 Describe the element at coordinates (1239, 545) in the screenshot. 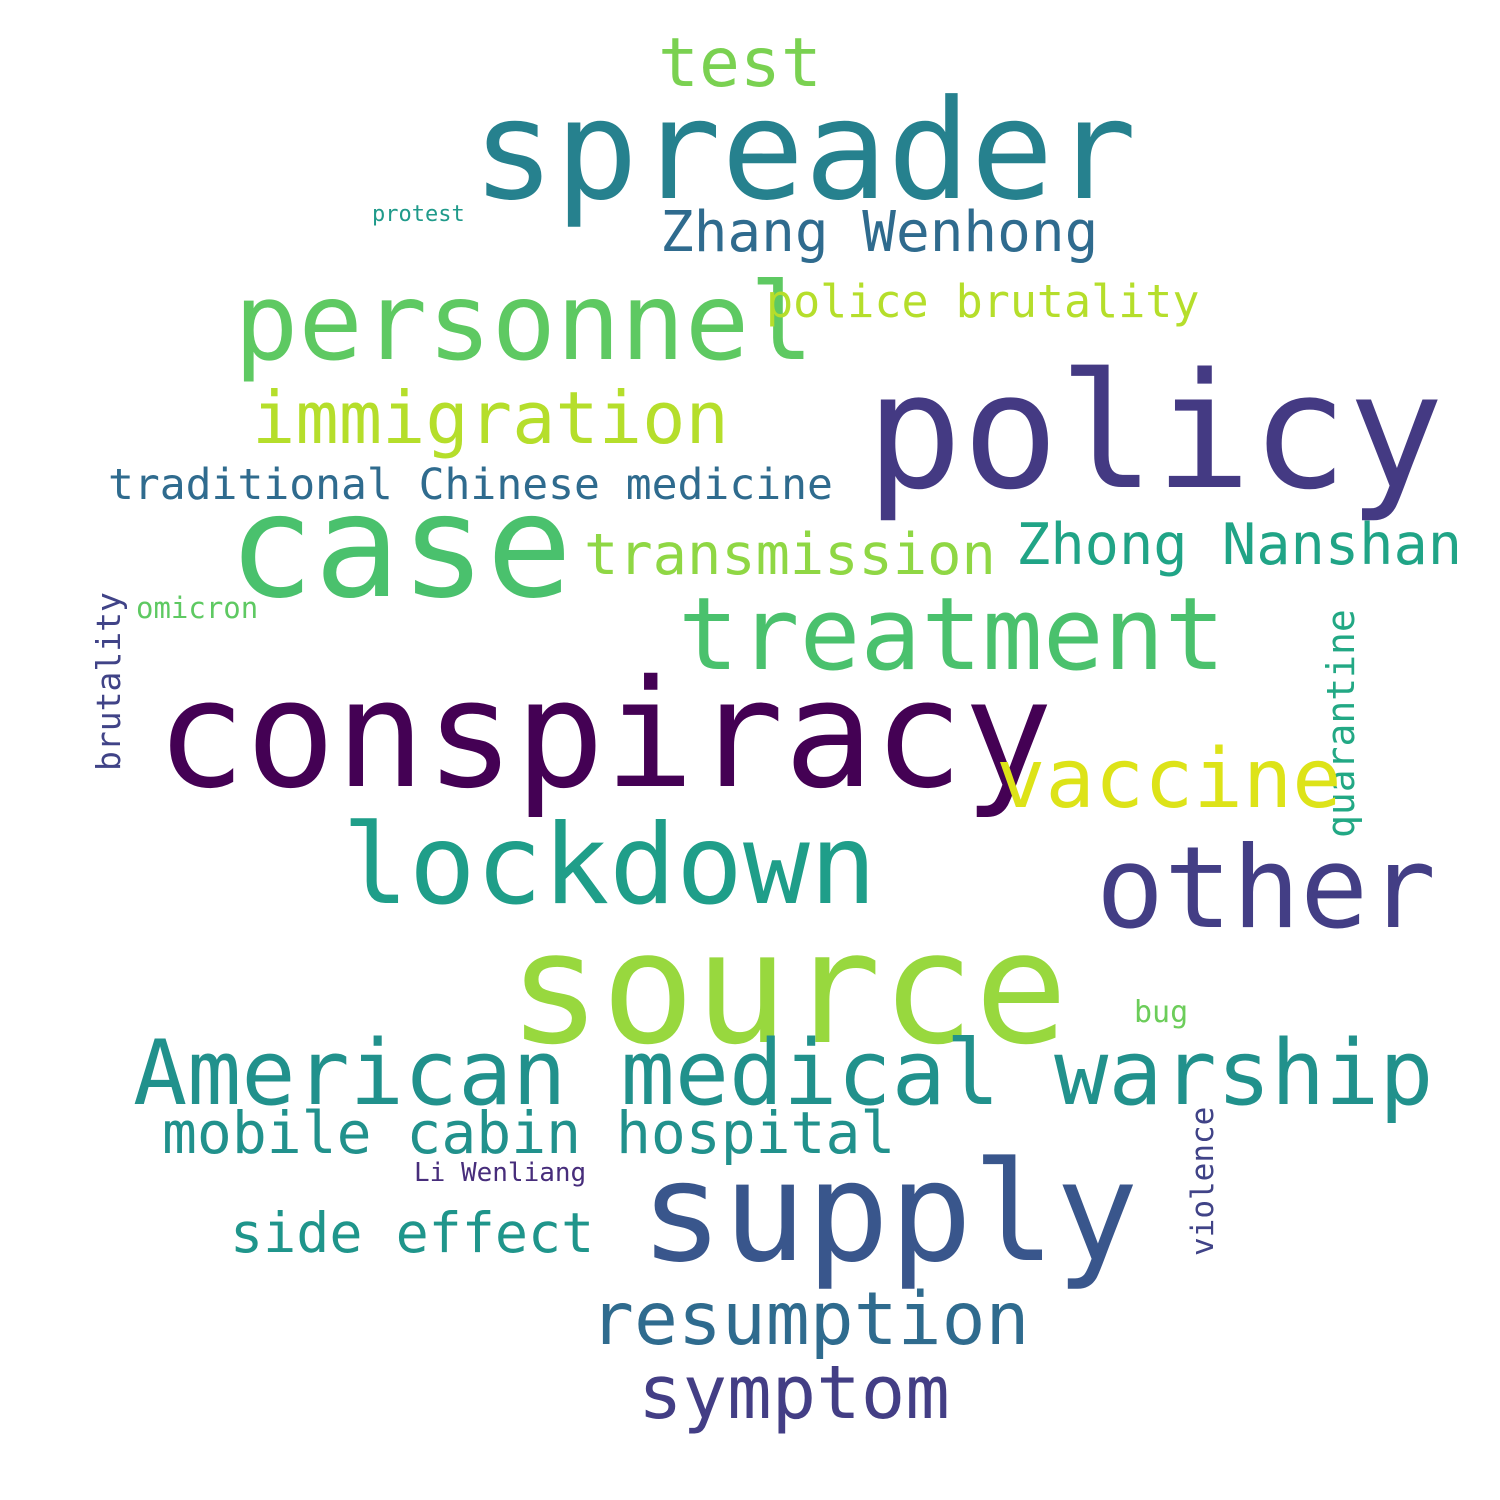

I see `word-zhong-nanshan: Zhong Nanshan` at that location.